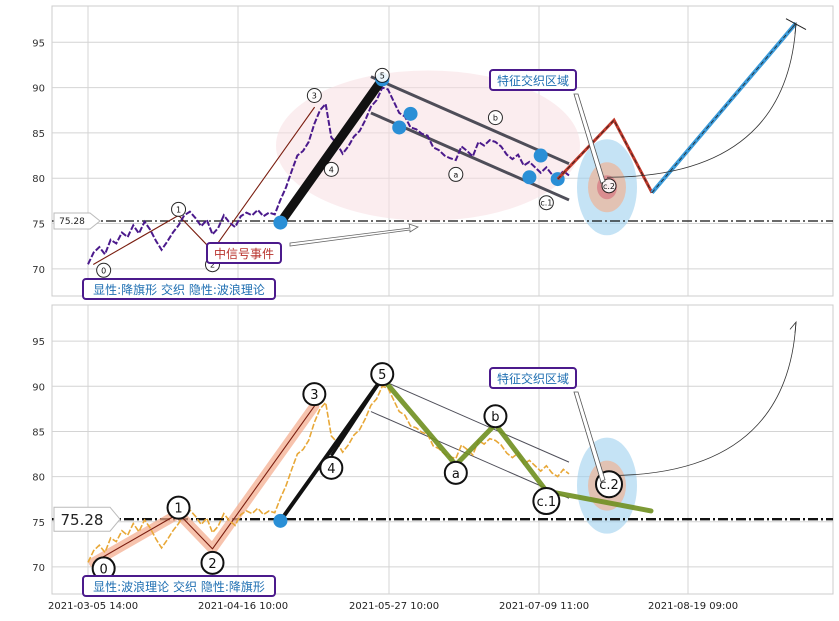 The width and height of the screenshot is (839, 621). Describe the element at coordinates (357, 417) in the screenshot. I see `wave-4-5-leg` at that location.